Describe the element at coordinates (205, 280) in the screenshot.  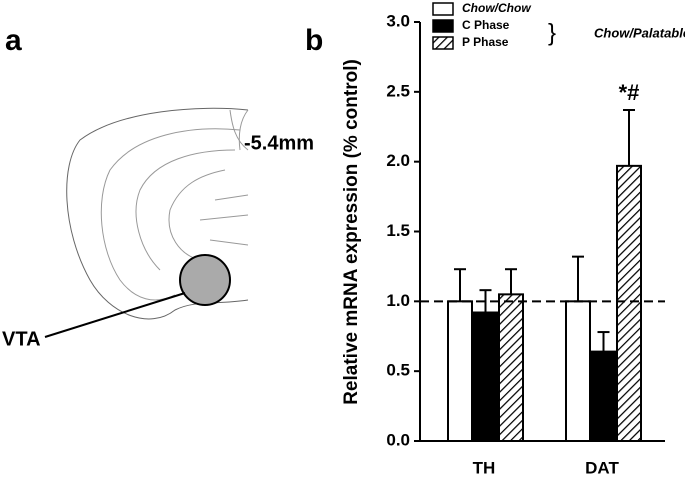
I see `vta-marker` at that location.